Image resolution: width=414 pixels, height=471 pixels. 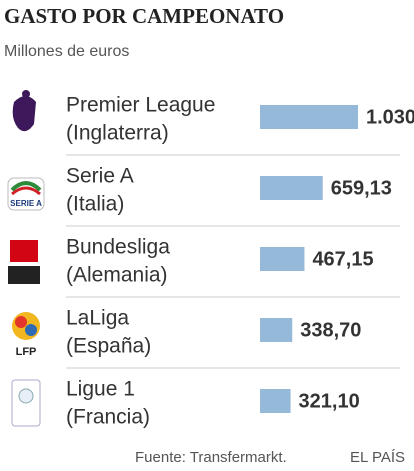 What do you see at coordinates (21, 322) in the screenshot?
I see `logo-laliga-a` at bounding box center [21, 322].